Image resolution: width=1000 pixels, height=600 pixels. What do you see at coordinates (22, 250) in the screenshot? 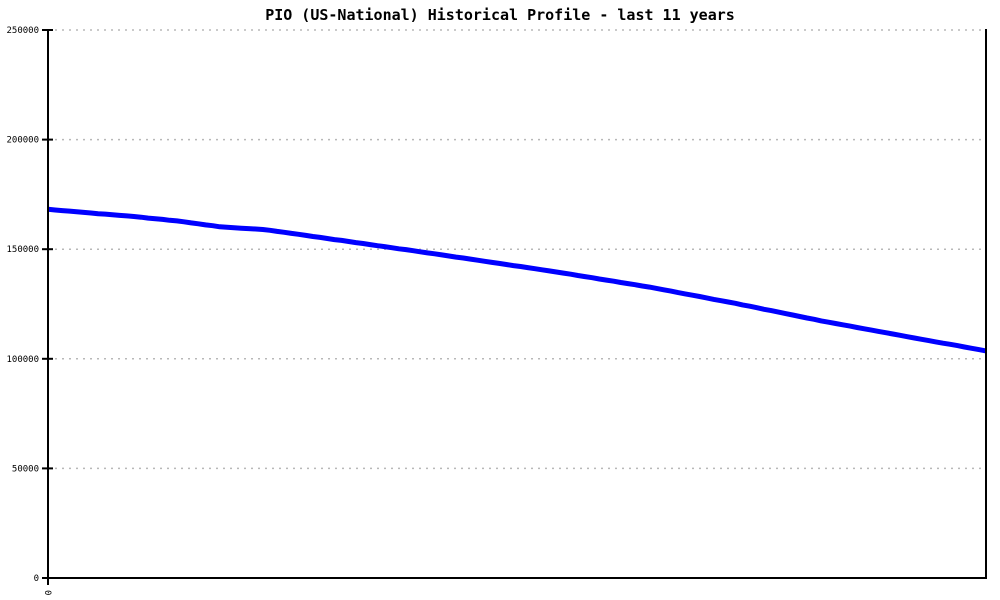
I see `y-tick-label: 150000` at bounding box center [22, 250].